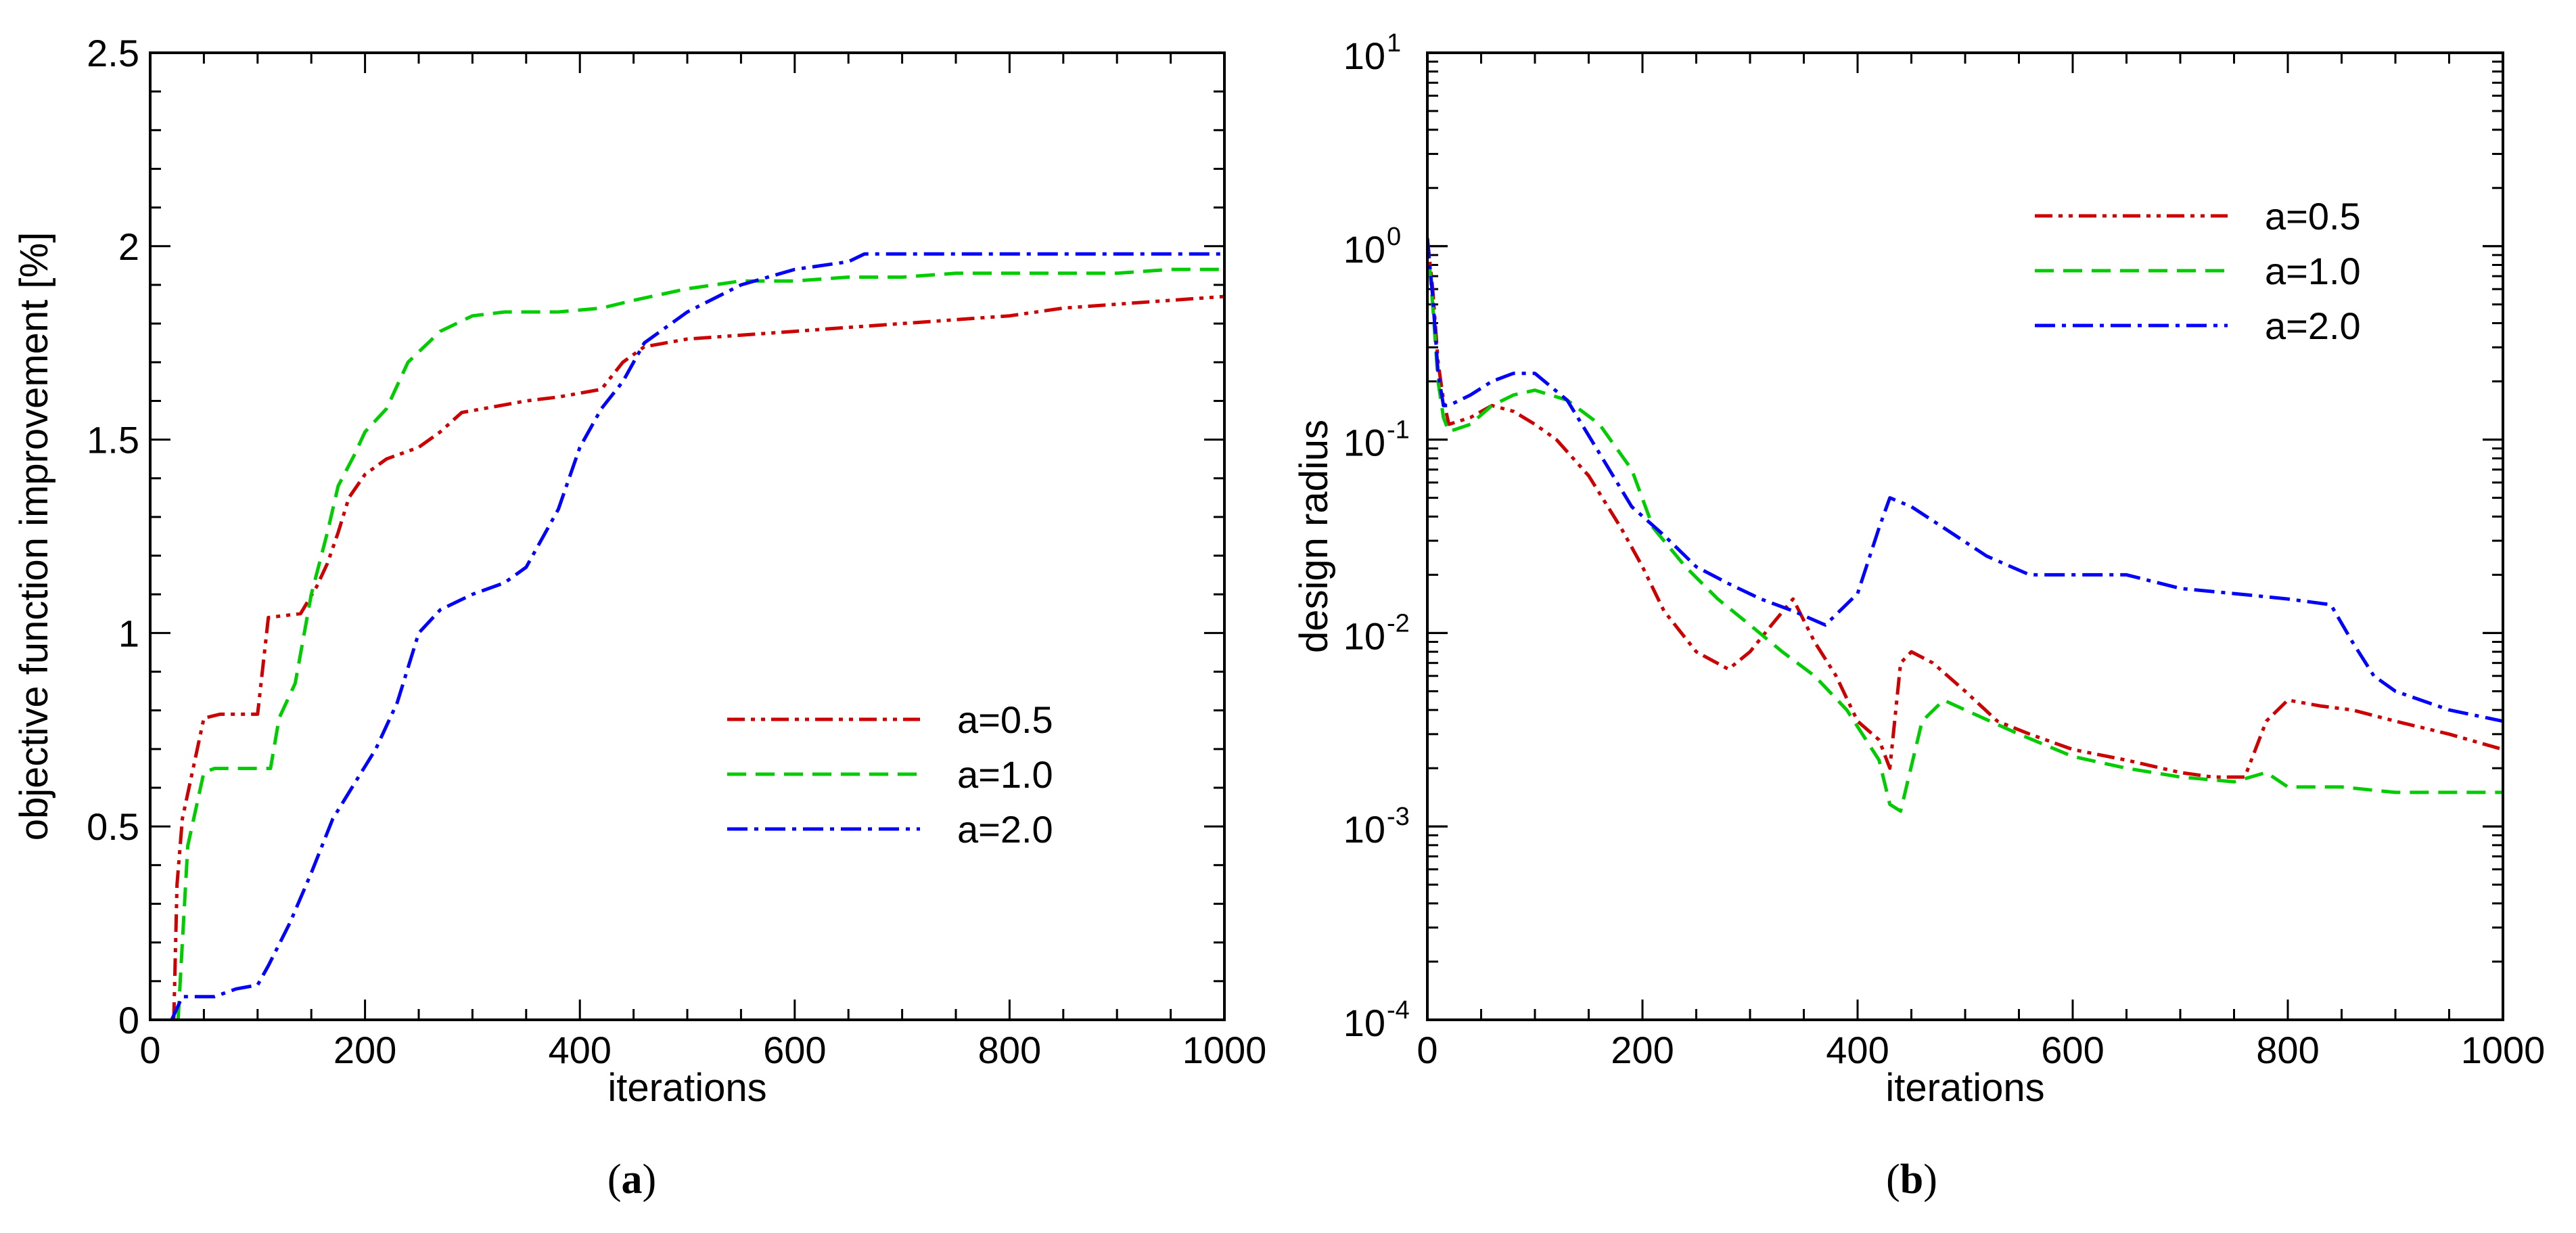  I want to click on panel-caption-letter: b, so click(1911, 1180).